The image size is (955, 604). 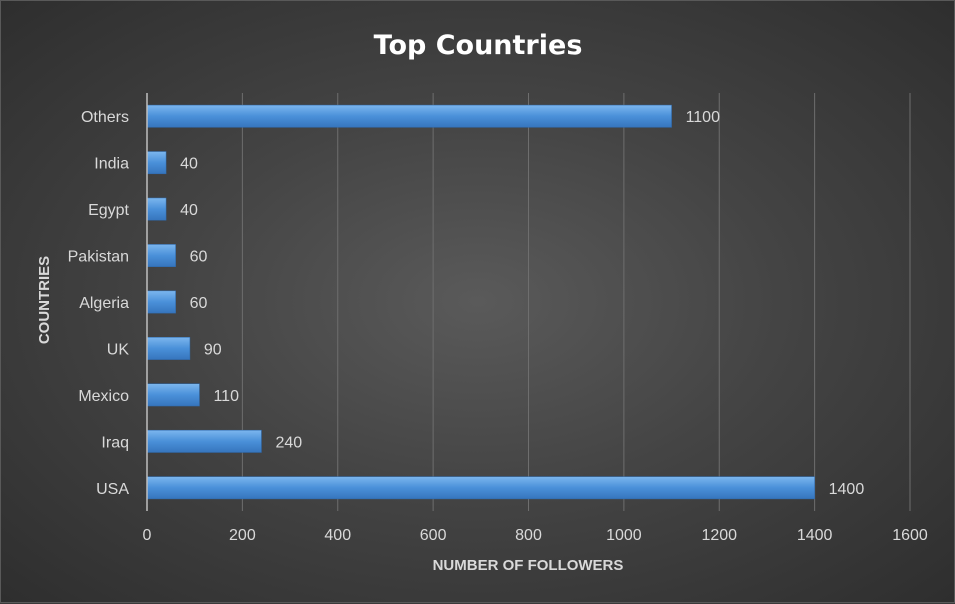 What do you see at coordinates (103, 396) in the screenshot?
I see `y-category-label: Mexico` at bounding box center [103, 396].